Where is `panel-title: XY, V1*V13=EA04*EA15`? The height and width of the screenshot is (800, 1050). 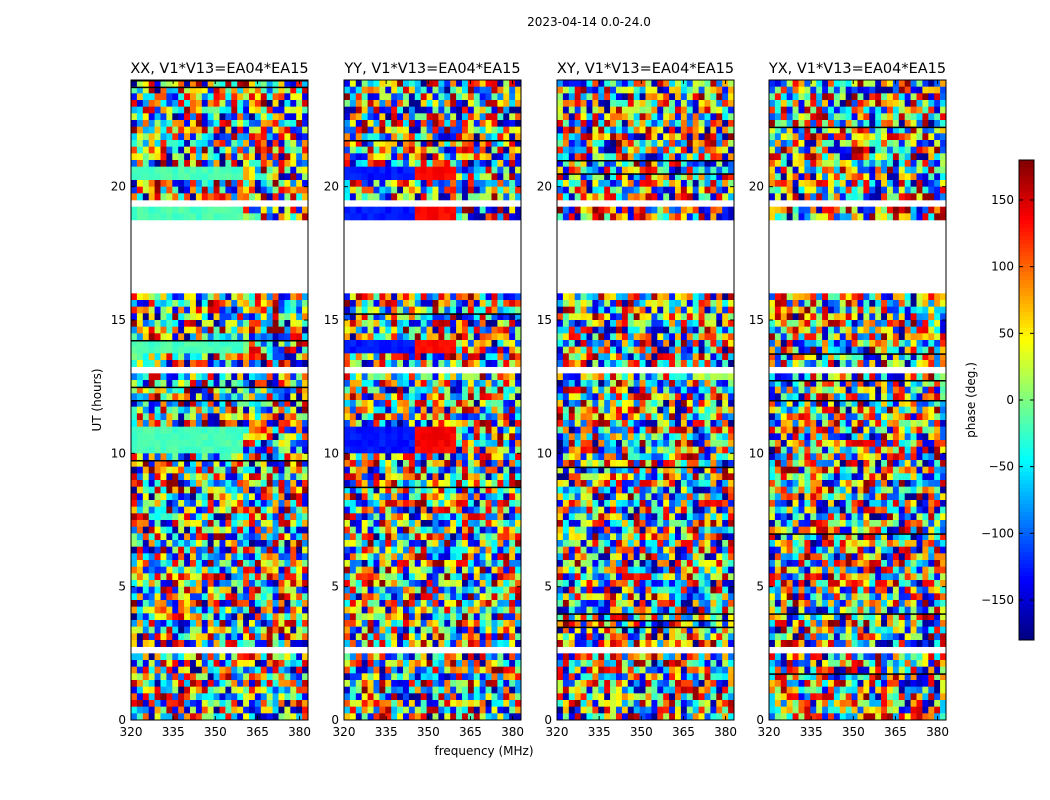
panel-title: XY, V1*V13=EA04*EA15 is located at coordinates (645, 69).